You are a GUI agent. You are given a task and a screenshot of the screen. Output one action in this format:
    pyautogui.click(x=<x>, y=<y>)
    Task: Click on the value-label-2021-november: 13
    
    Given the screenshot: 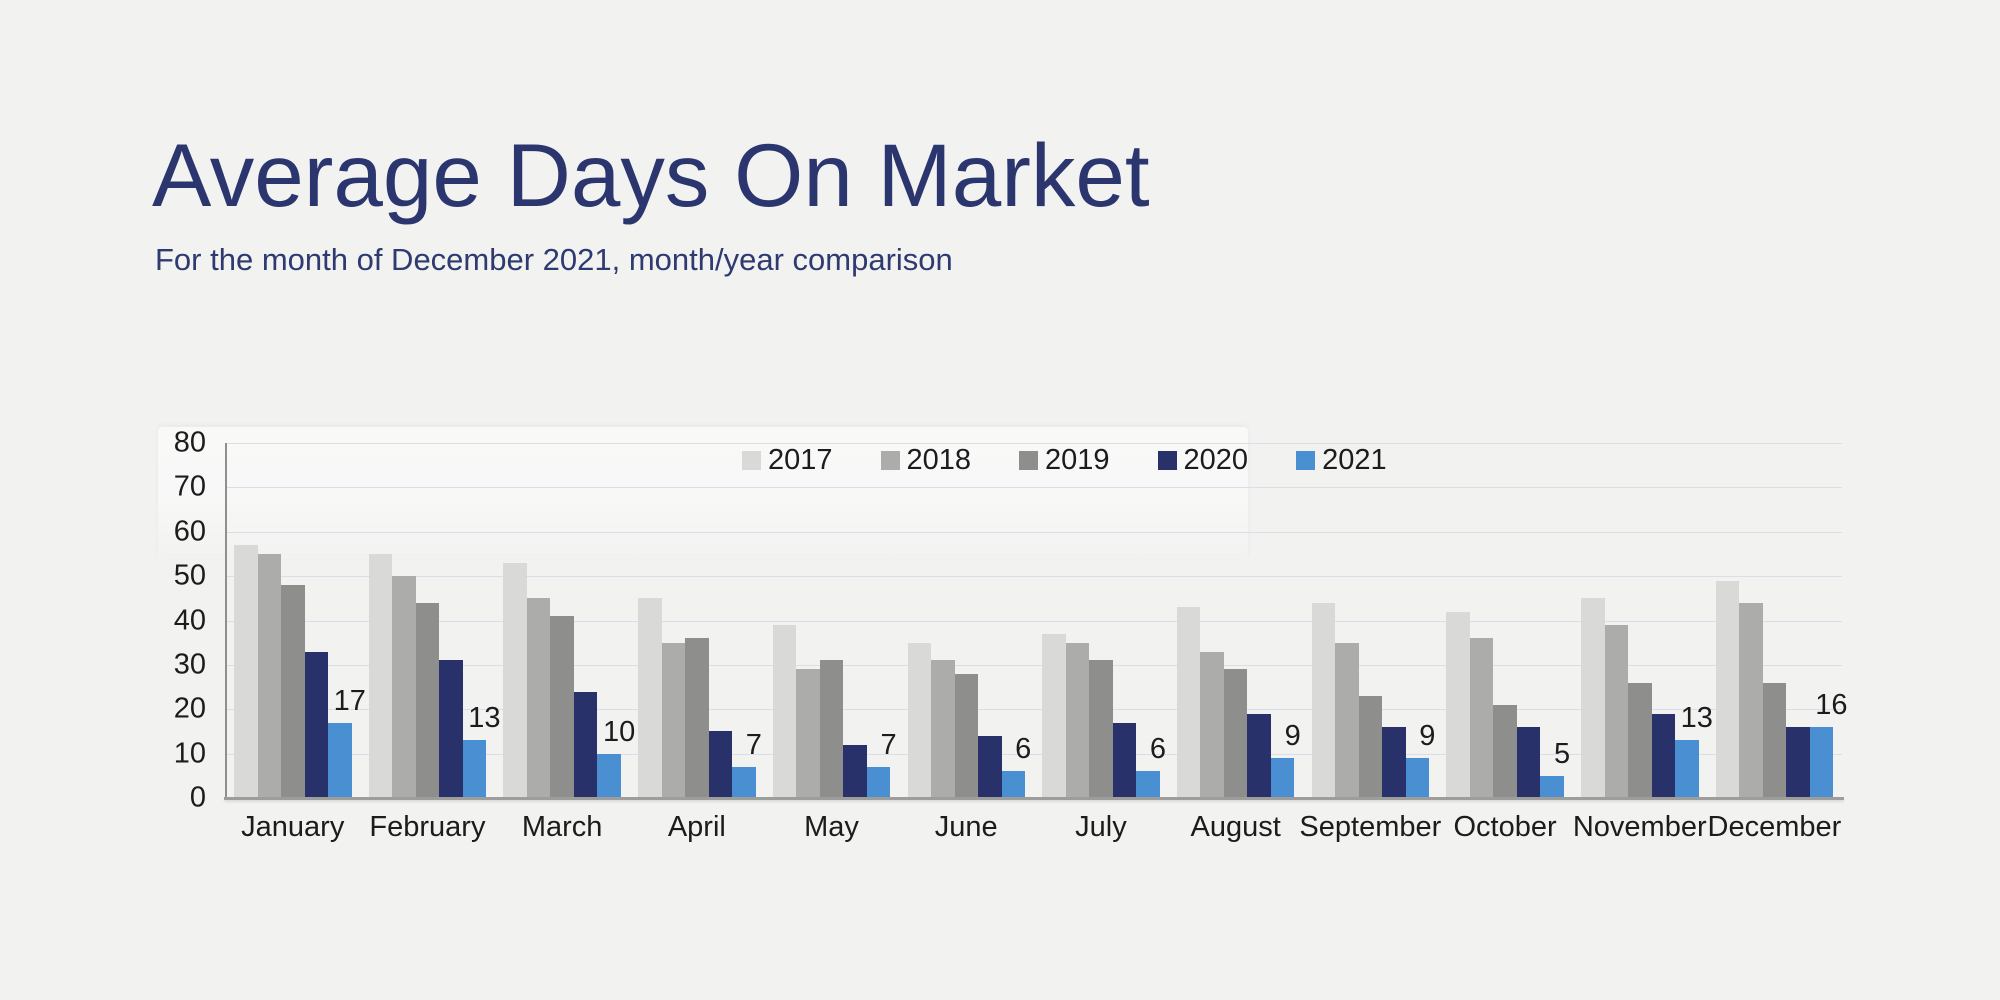 What is the action you would take?
    pyautogui.click(x=1696, y=718)
    